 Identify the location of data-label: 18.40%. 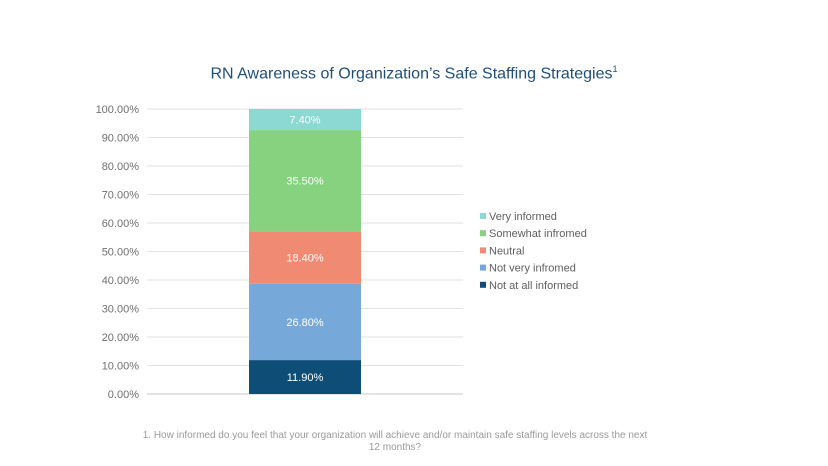
(305, 258).